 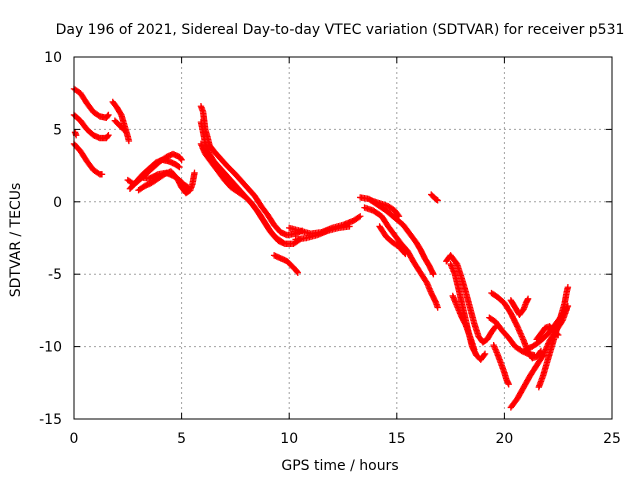 I want to click on series-arc-x, so click(x=468, y=311).